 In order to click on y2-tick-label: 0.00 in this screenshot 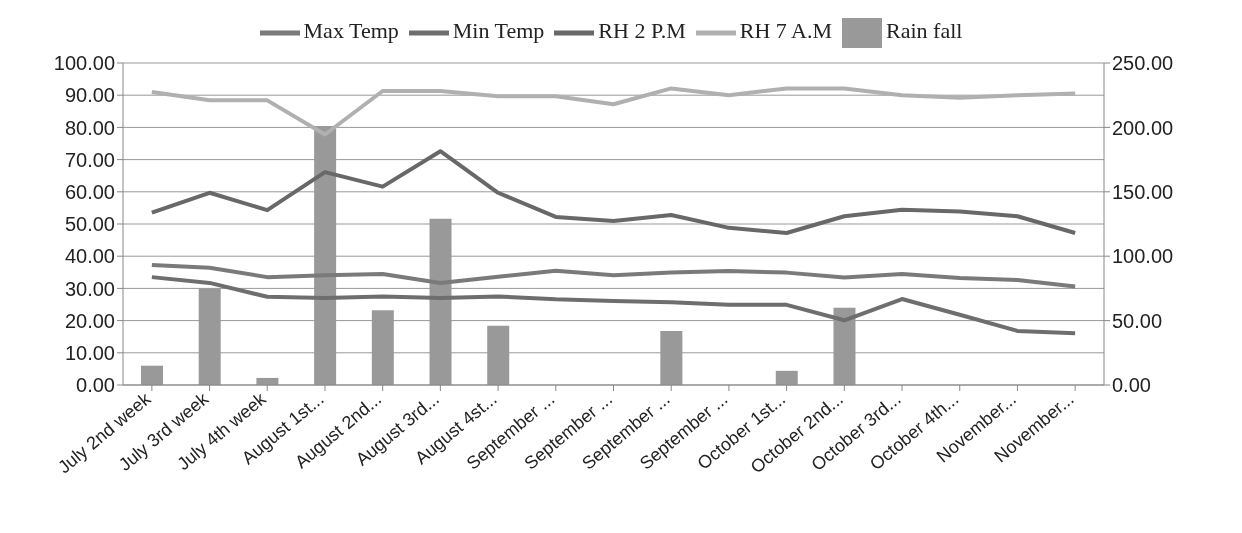, I will do `click(1131, 385)`.